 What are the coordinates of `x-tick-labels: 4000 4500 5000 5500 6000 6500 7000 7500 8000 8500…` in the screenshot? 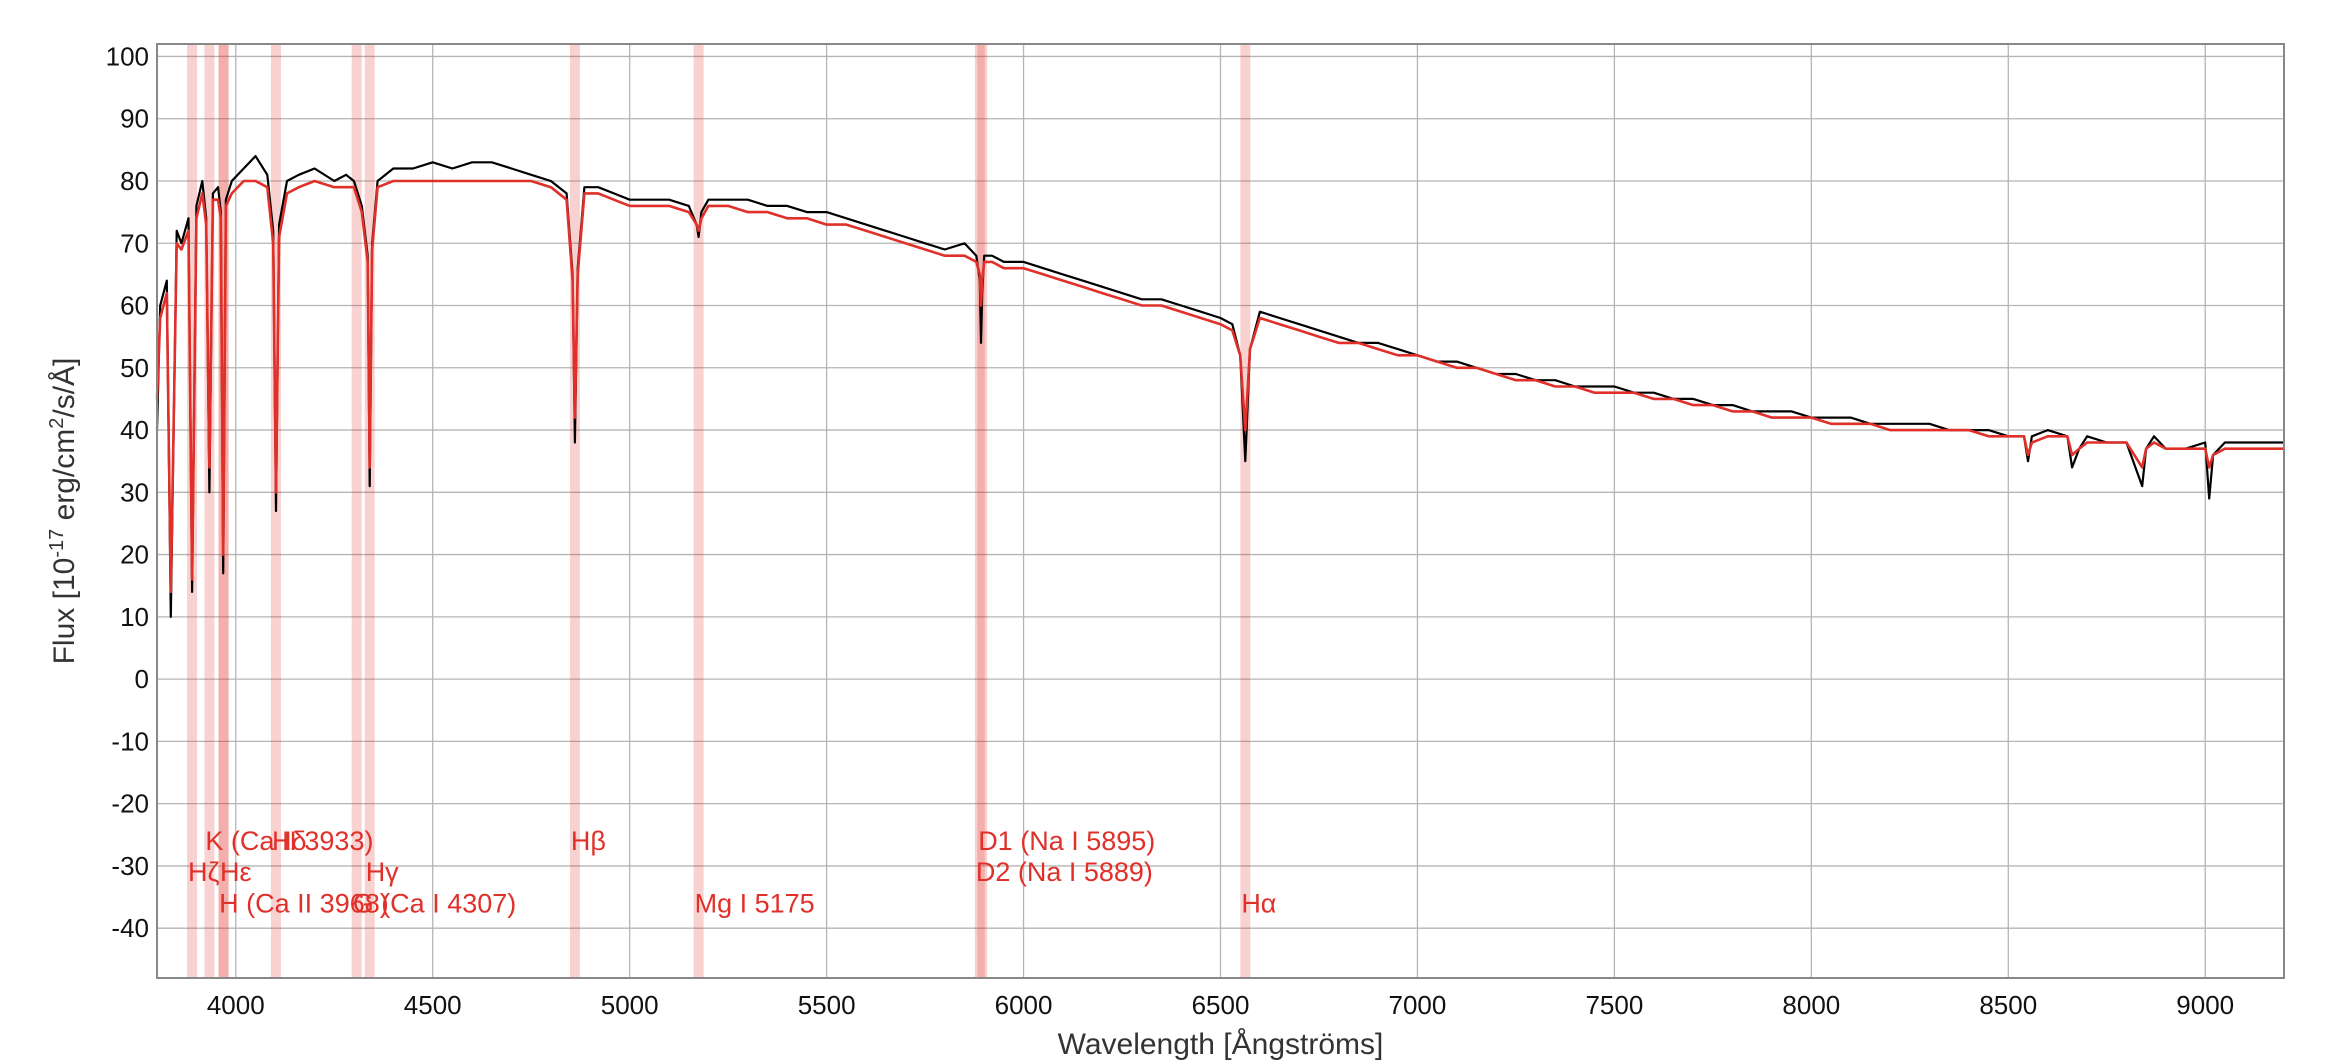 It's located at (1220, 1005).